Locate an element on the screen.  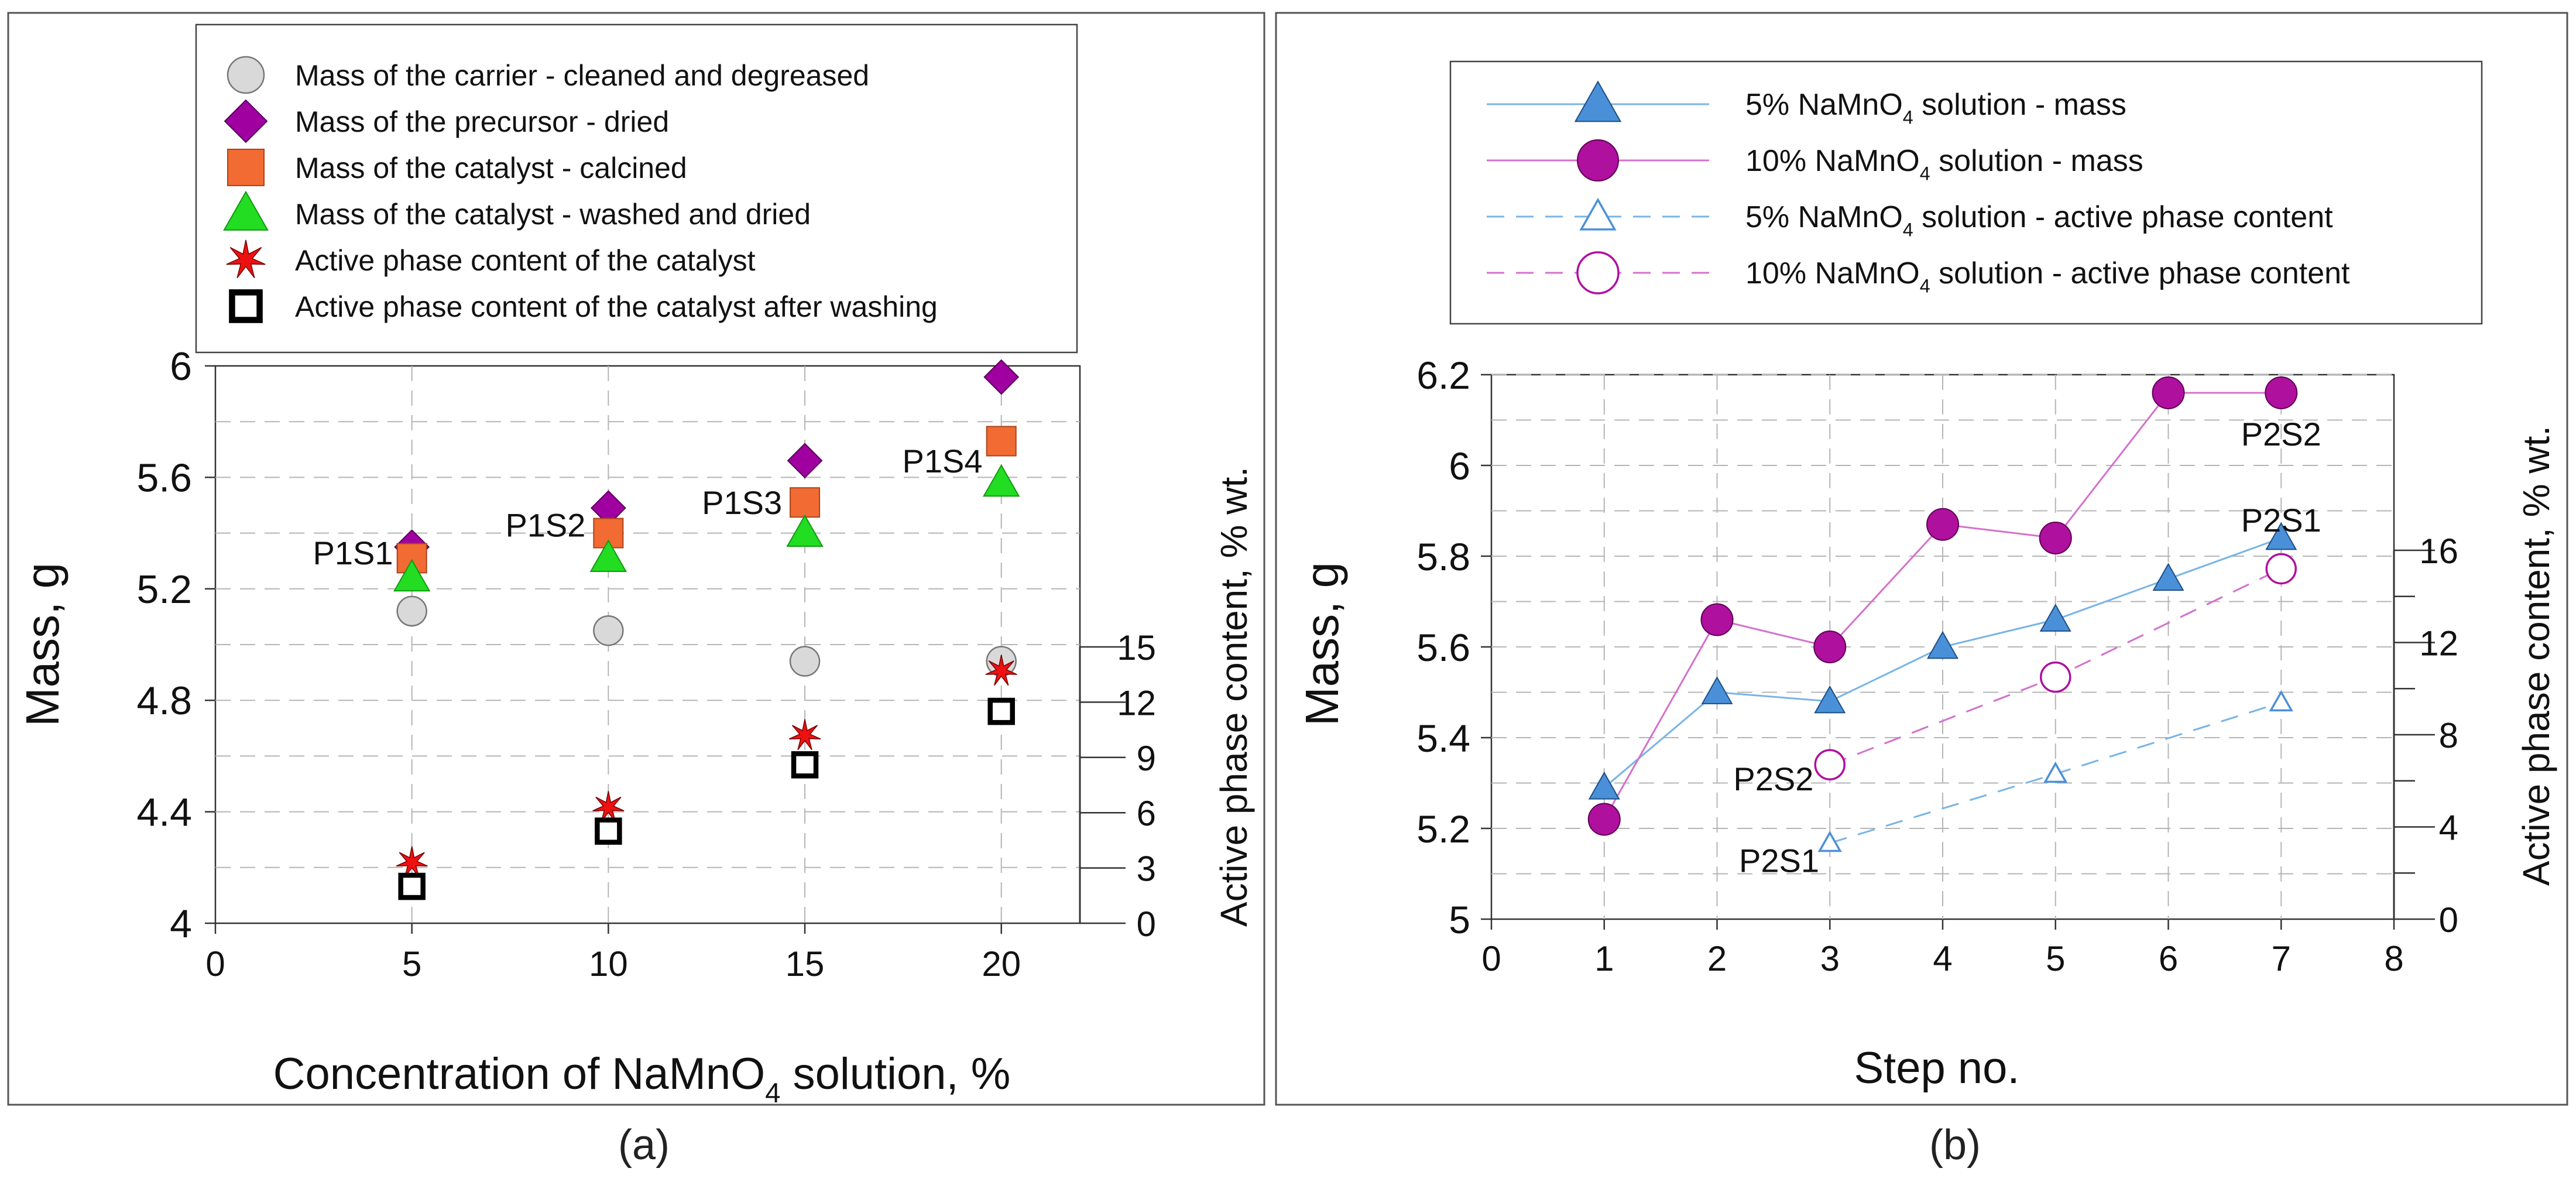
panel-b-caption: (b) is located at coordinates (1955, 1145).